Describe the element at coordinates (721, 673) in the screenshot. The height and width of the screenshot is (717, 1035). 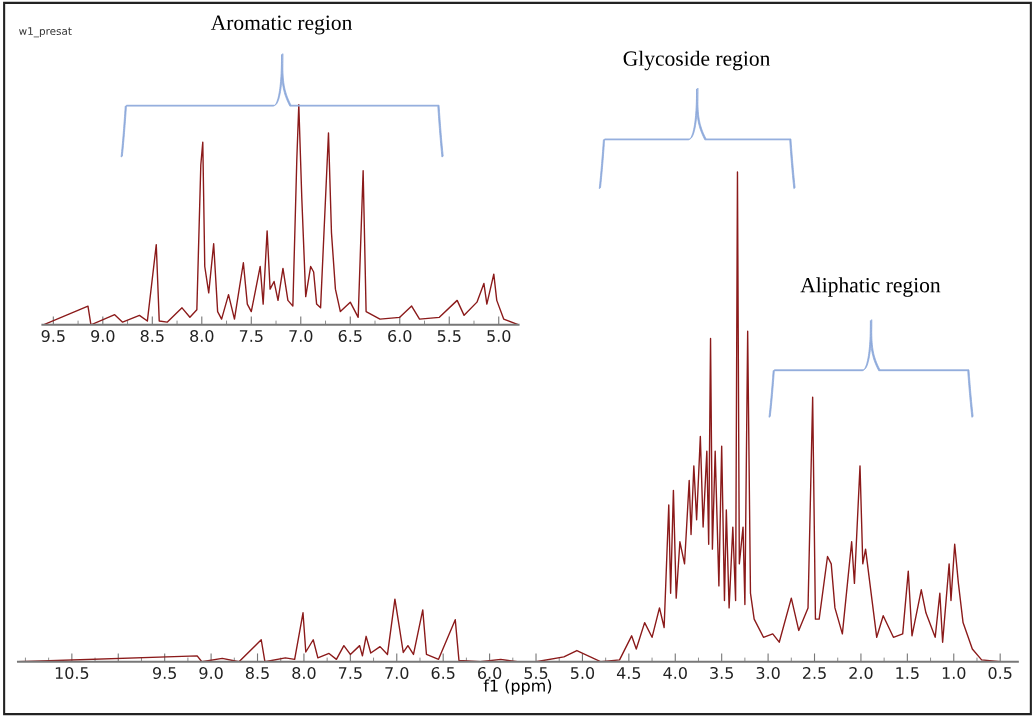
I see `x-tick-label: 3.5` at that location.